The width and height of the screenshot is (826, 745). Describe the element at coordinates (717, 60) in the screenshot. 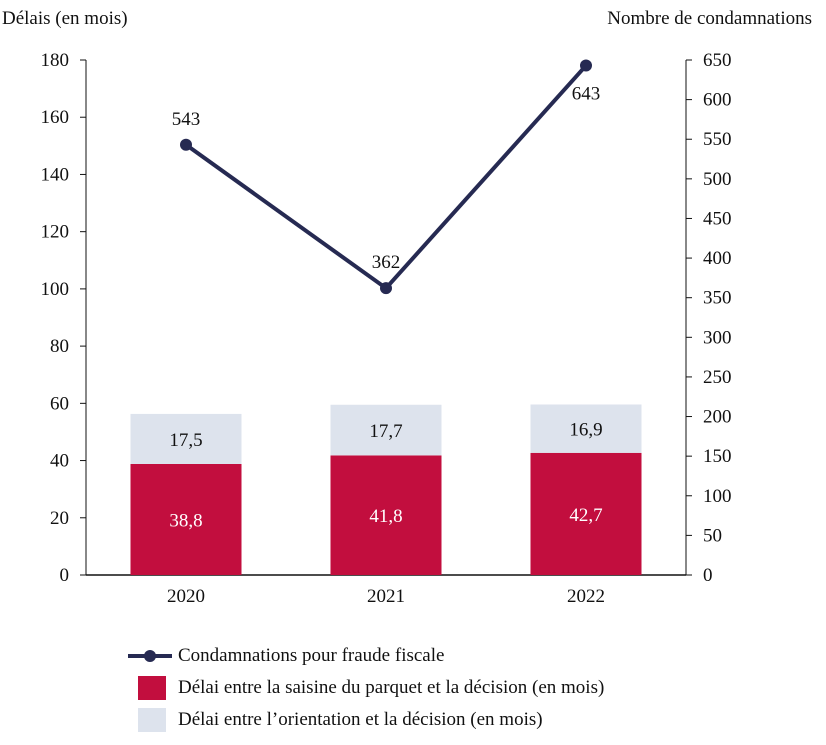

I see `right-tick-label: 650` at that location.